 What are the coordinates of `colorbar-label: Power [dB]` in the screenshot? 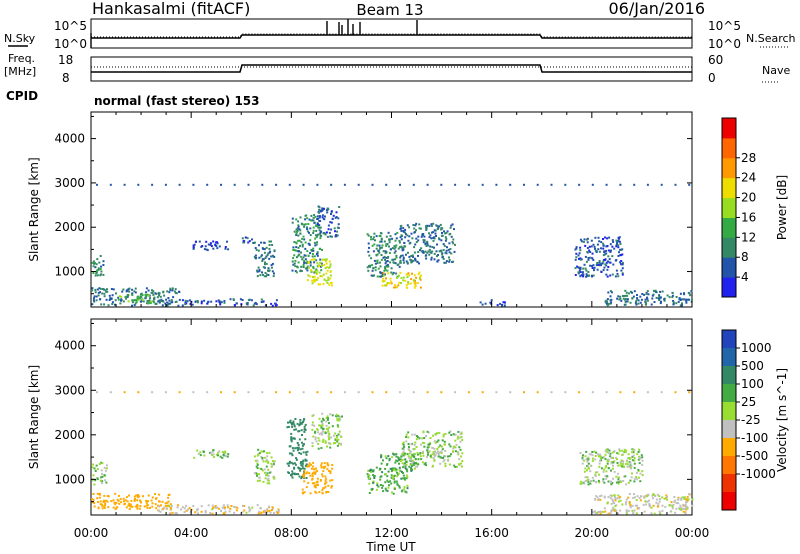 It's located at (782, 207).